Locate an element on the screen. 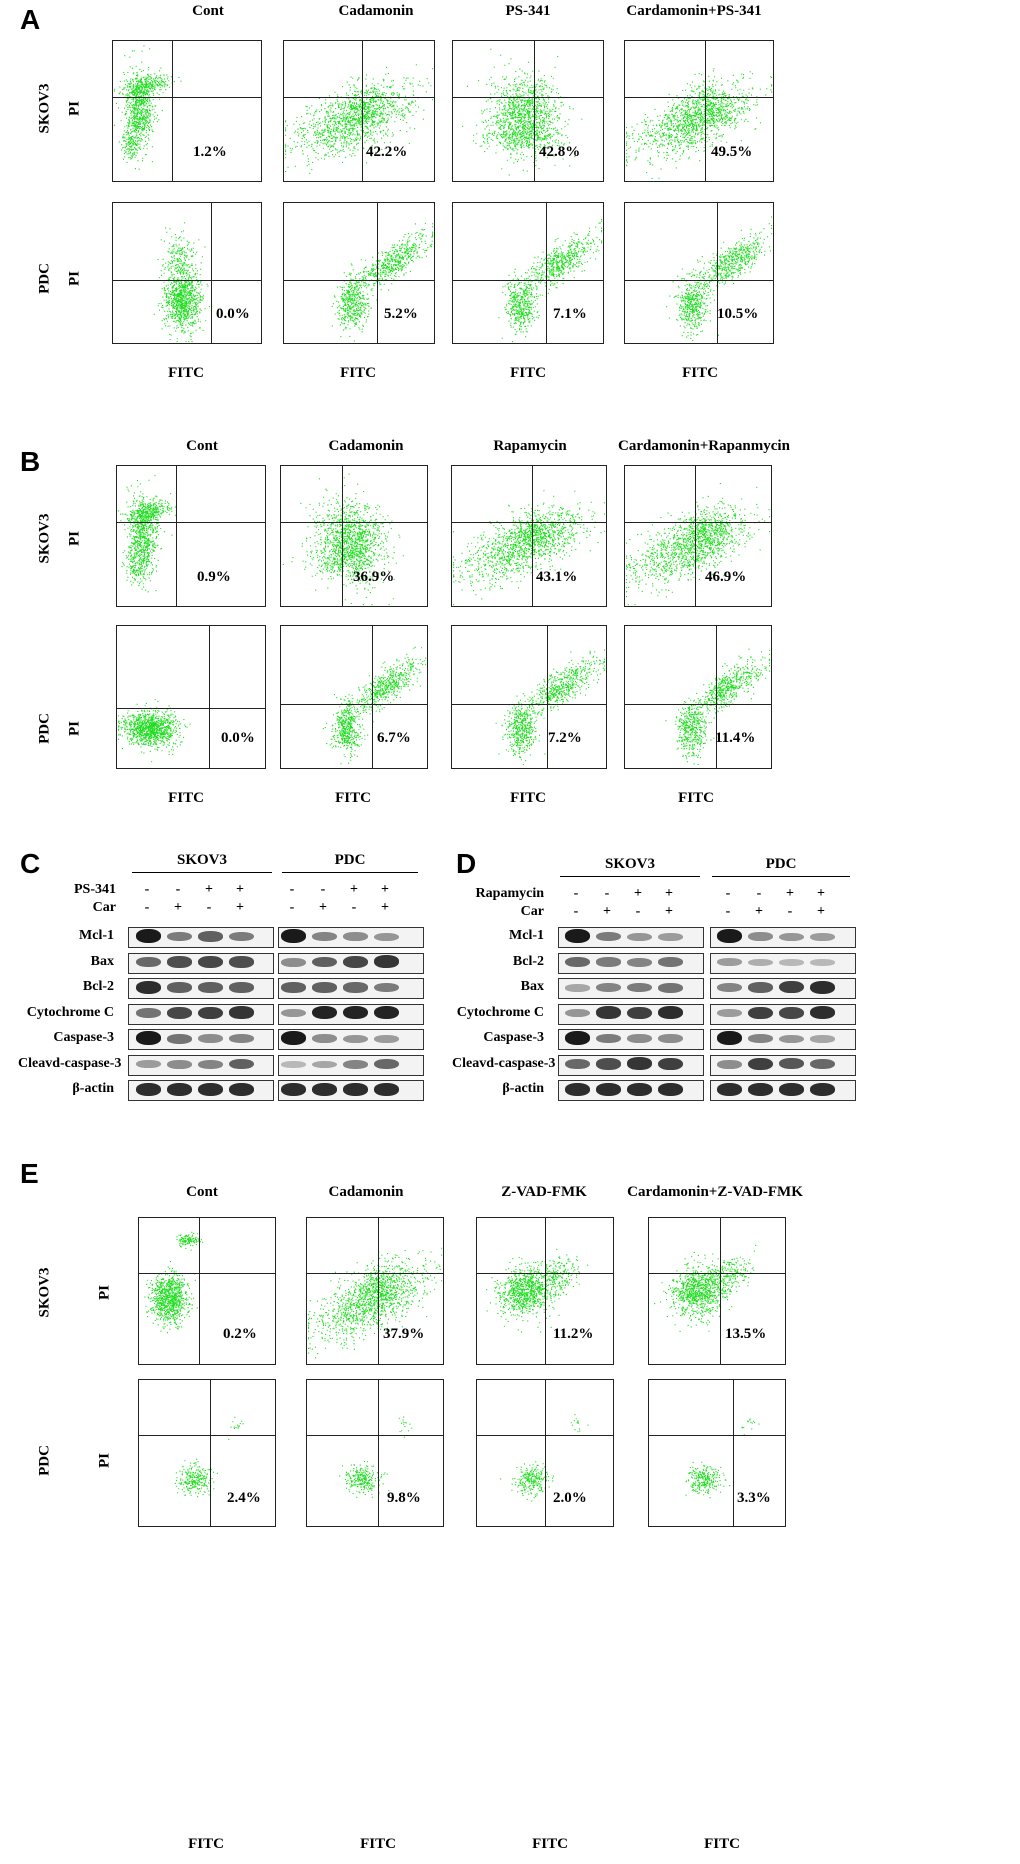  percent-label: 46.9% is located at coordinates (726, 577).